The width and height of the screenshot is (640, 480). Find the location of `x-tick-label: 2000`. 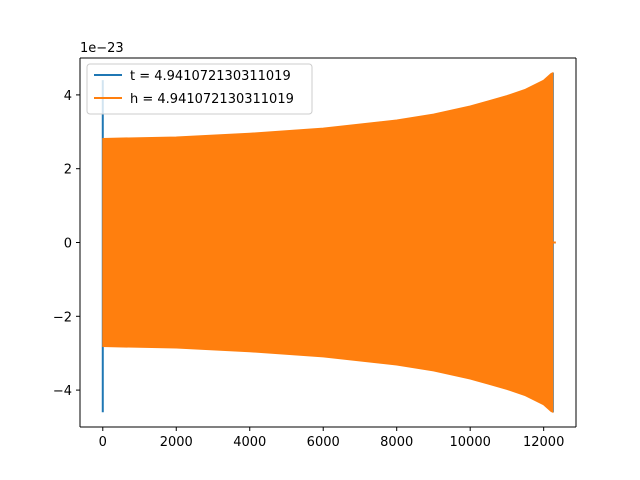

x-tick-label: 2000 is located at coordinates (176, 442).